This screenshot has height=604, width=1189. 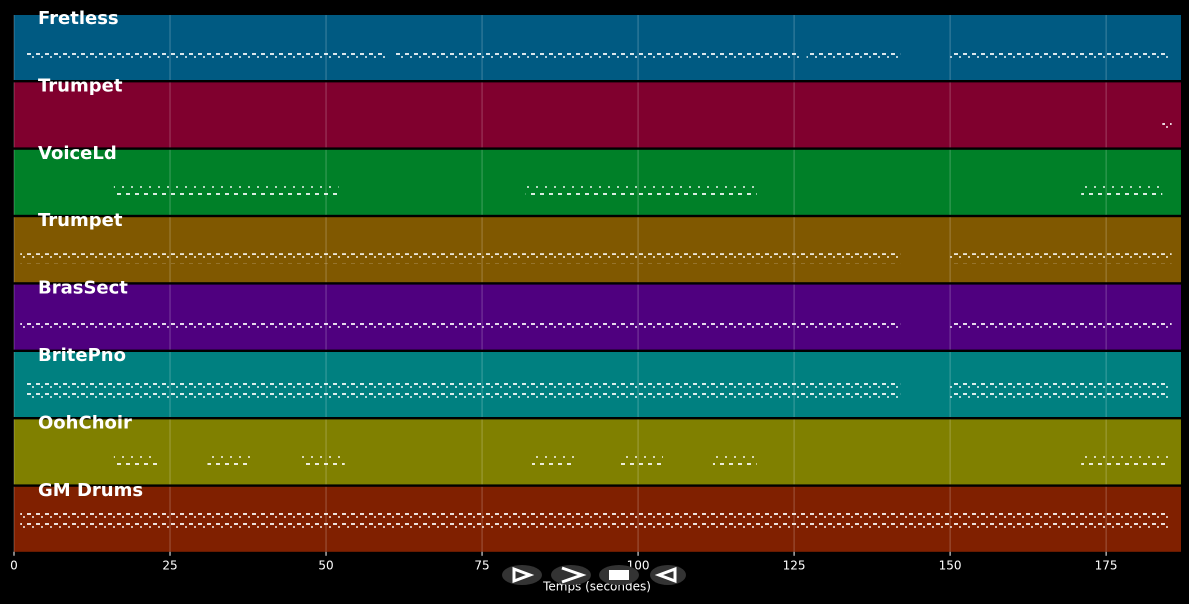 What do you see at coordinates (77, 153) in the screenshot?
I see `track-label: VoiceLd` at bounding box center [77, 153].